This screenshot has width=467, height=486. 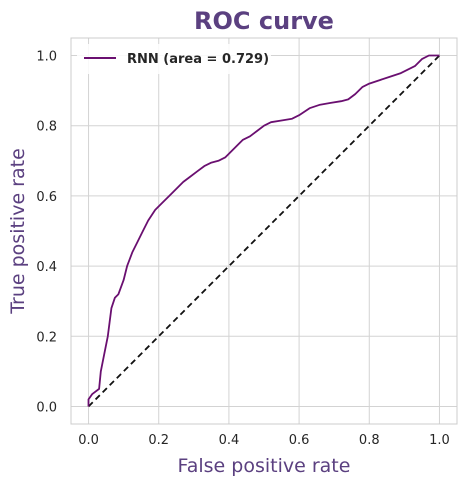 I want to click on y-tick-label: 0.0, so click(x=46, y=407).